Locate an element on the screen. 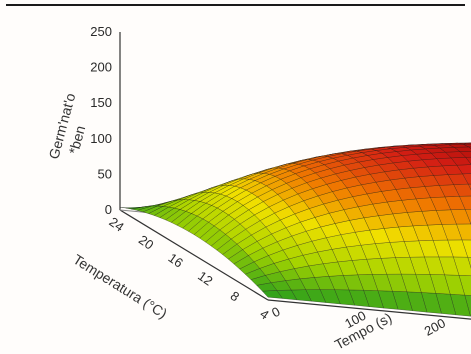  temperature-tick-label: 24 is located at coordinates (116, 224).